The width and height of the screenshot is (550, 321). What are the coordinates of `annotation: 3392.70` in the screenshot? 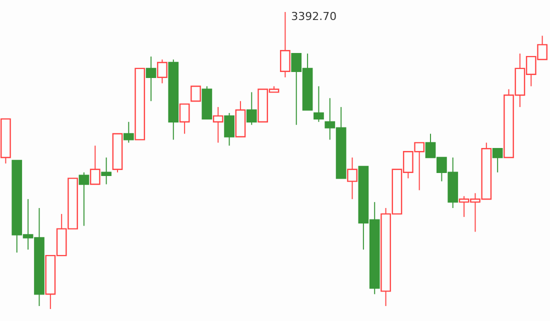 It's located at (314, 16).